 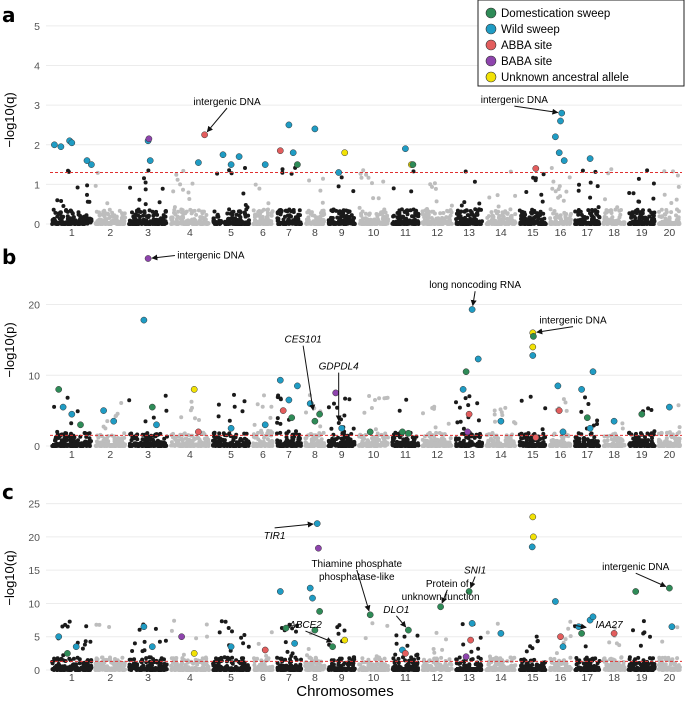 I want to click on chromosome-label: 15, so click(x=533, y=455).